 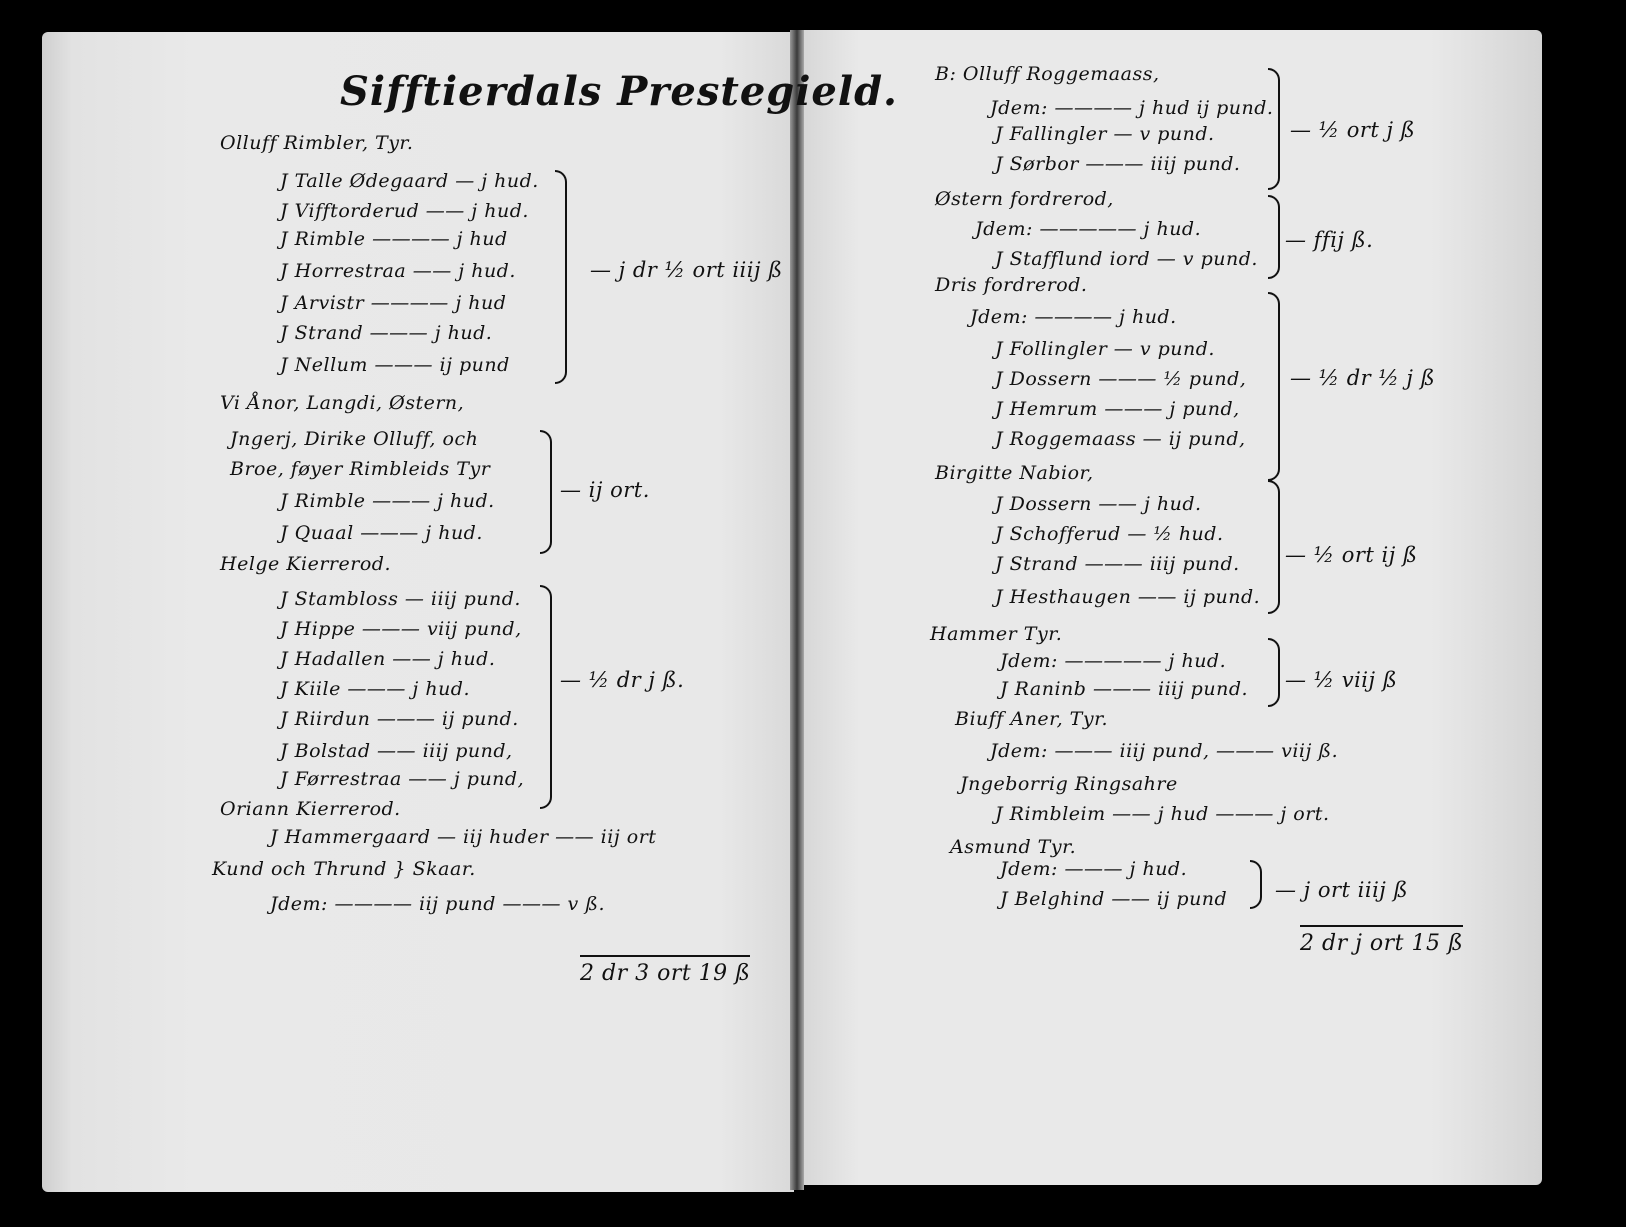 What do you see at coordinates (1094, 869) in the screenshot?
I see `manuscript-line: Jdem: ——— j hud.` at bounding box center [1094, 869].